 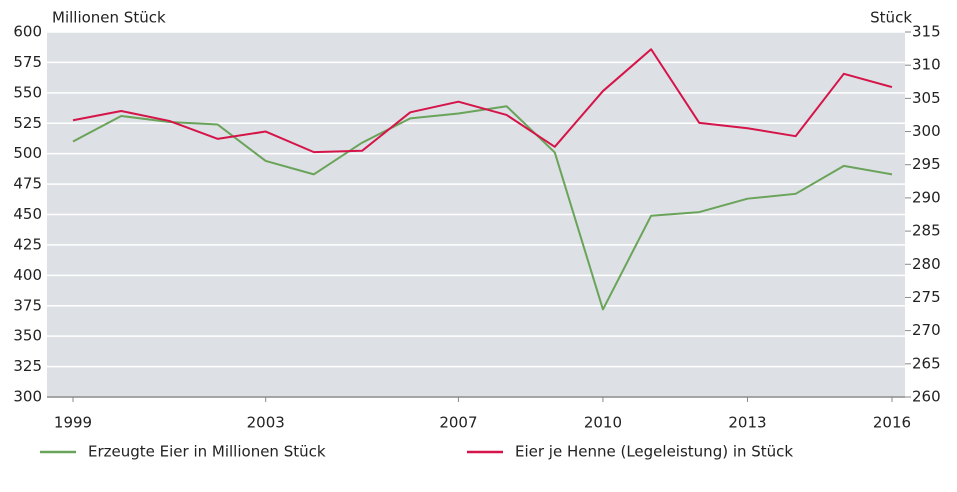 I want to click on x-tick-label: 1999, so click(x=73, y=423).